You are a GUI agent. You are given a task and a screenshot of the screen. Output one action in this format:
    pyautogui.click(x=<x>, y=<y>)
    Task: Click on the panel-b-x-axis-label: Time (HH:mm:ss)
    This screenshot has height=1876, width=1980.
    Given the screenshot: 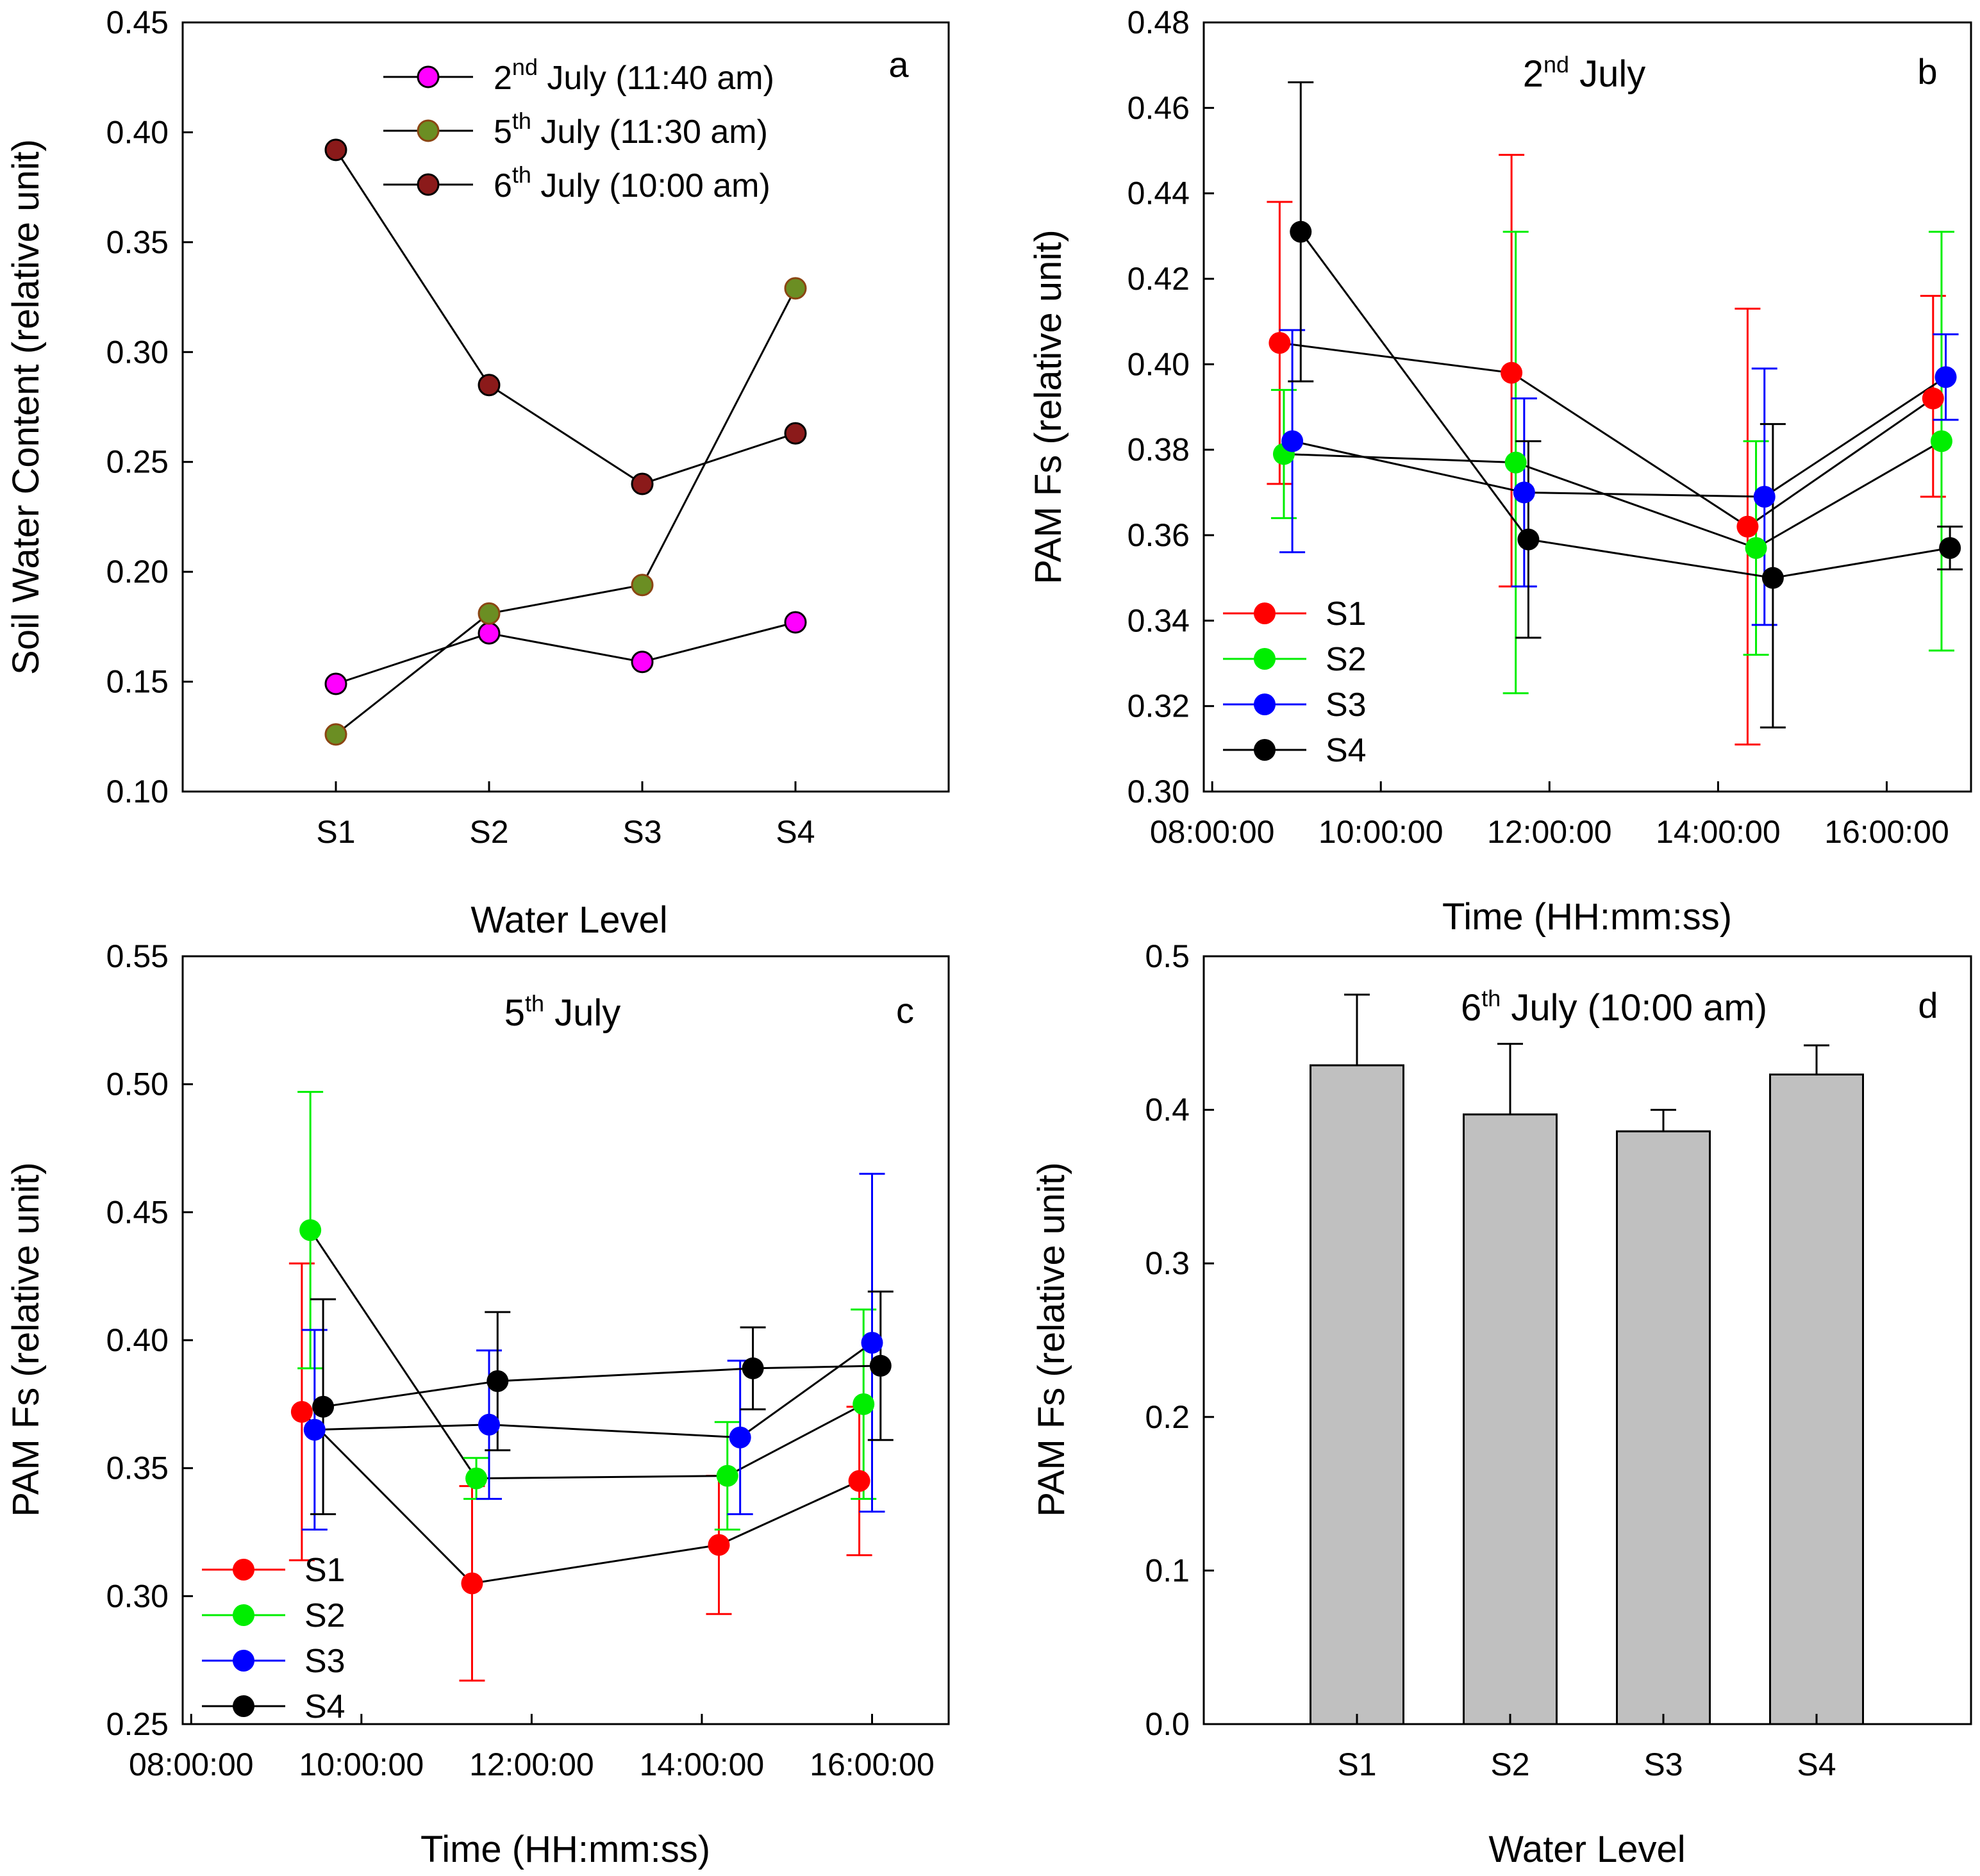 What is the action you would take?
    pyautogui.click(x=1587, y=917)
    